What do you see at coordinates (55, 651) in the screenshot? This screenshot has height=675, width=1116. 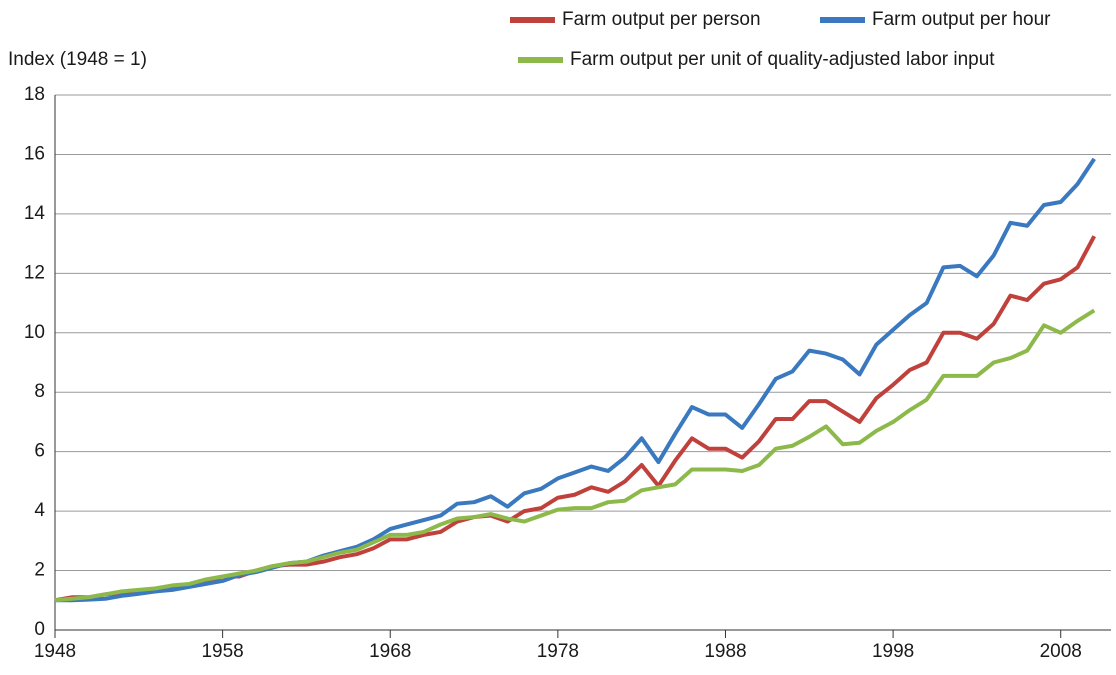 I see `x-tick-label: 1948` at bounding box center [55, 651].